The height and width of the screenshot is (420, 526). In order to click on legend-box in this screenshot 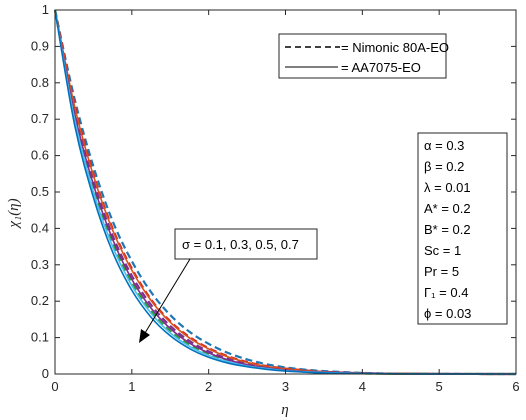, I will do `click(362, 56)`.